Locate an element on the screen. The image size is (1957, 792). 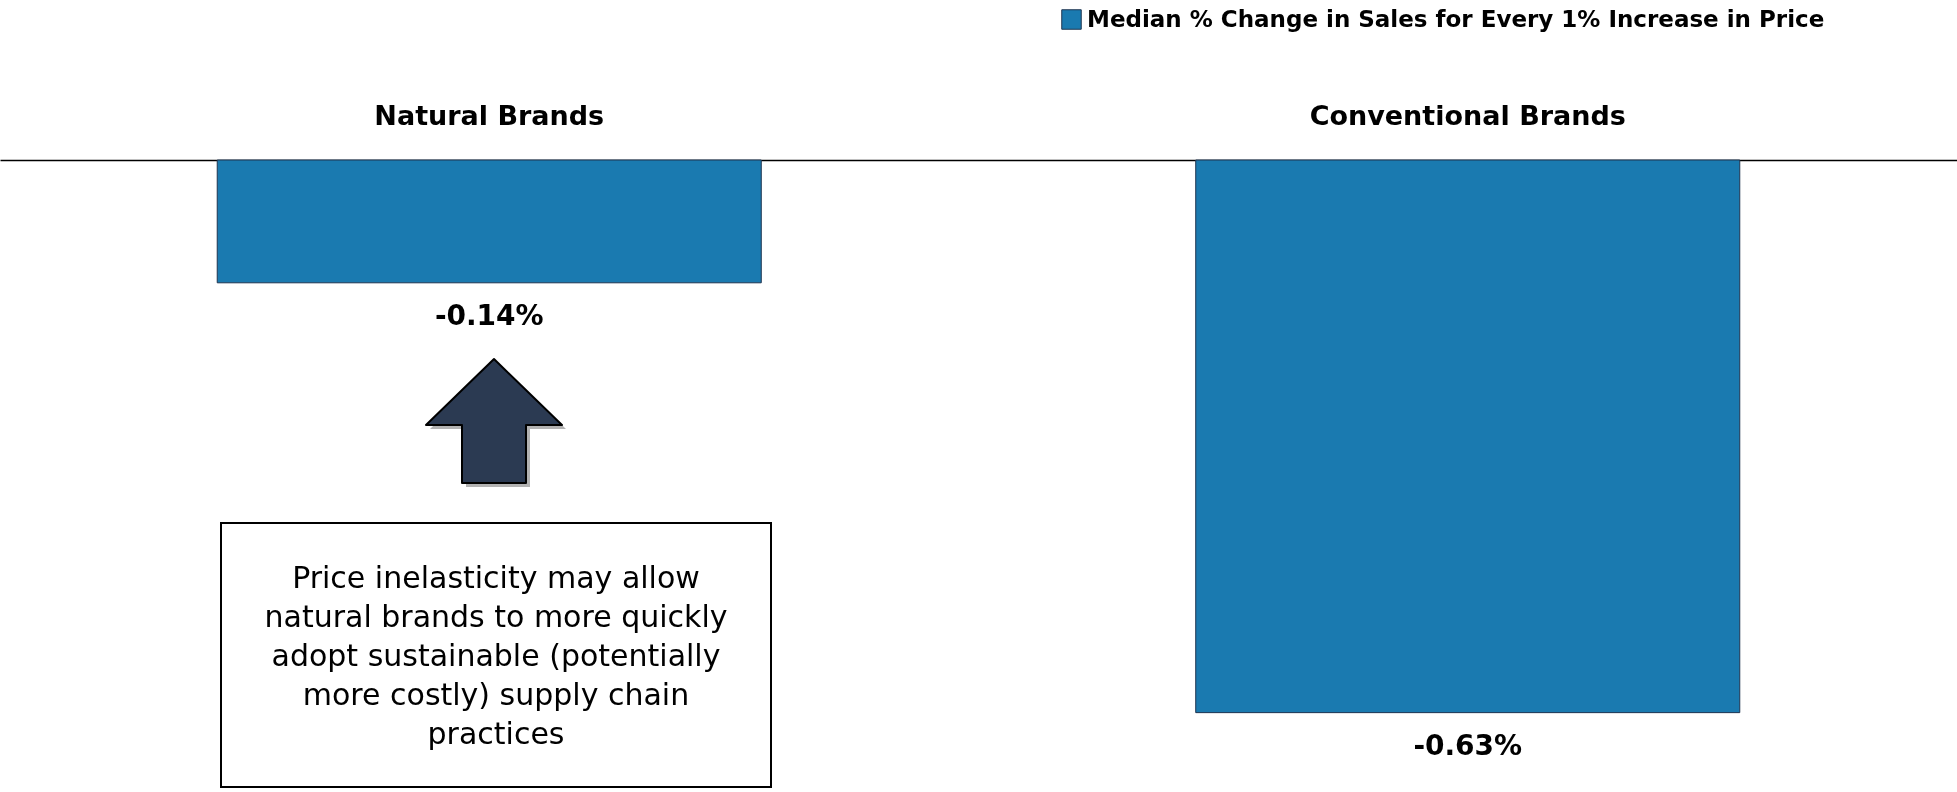
annotation: Price inelasticity may allow natural brands to more quickly adopt sustainable (potentially more costly) supply chain practices is located at coordinates (496, 655).